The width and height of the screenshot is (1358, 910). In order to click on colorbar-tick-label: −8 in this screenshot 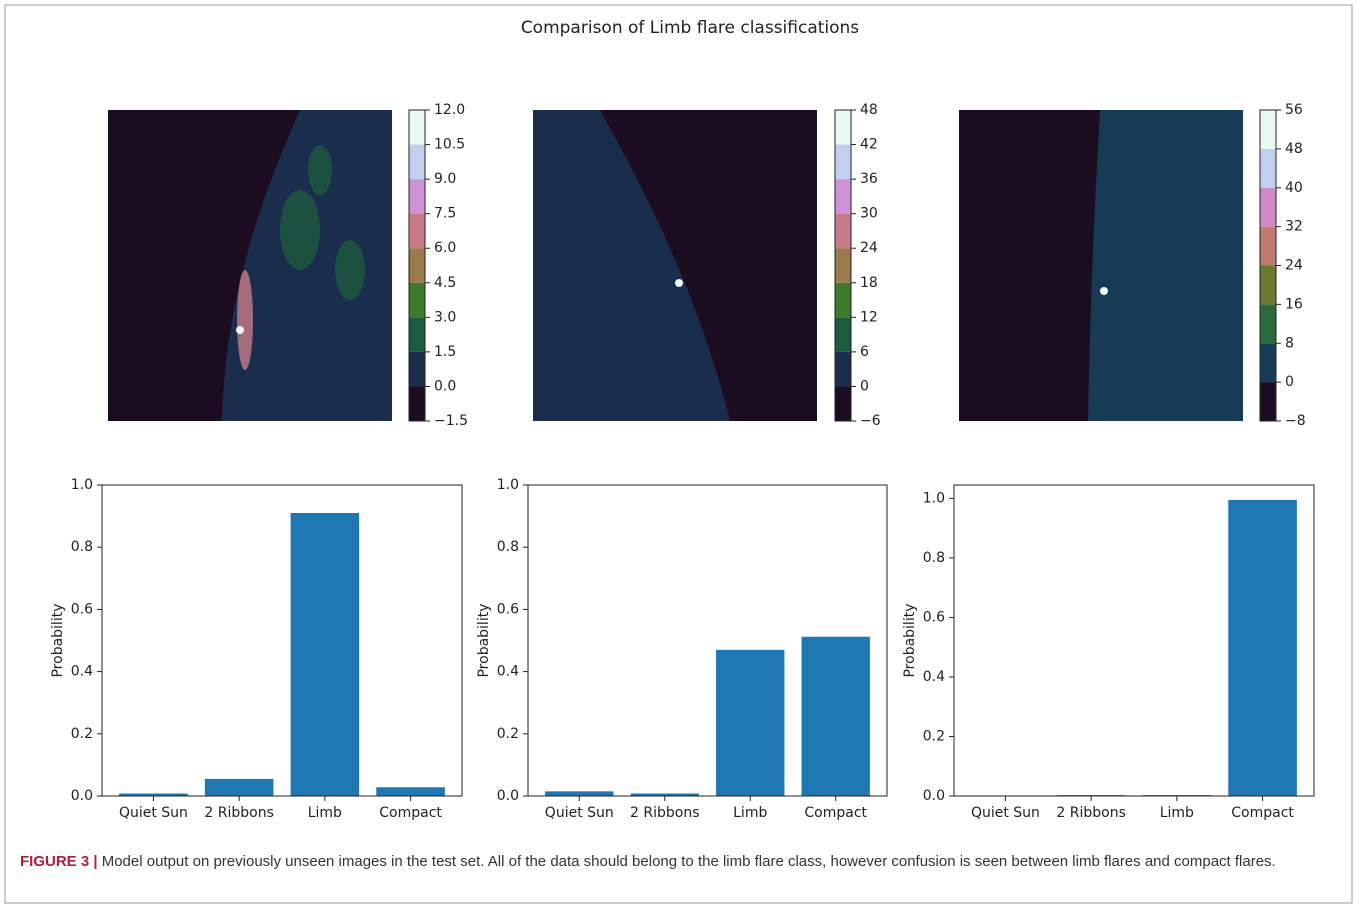, I will do `click(1295, 421)`.